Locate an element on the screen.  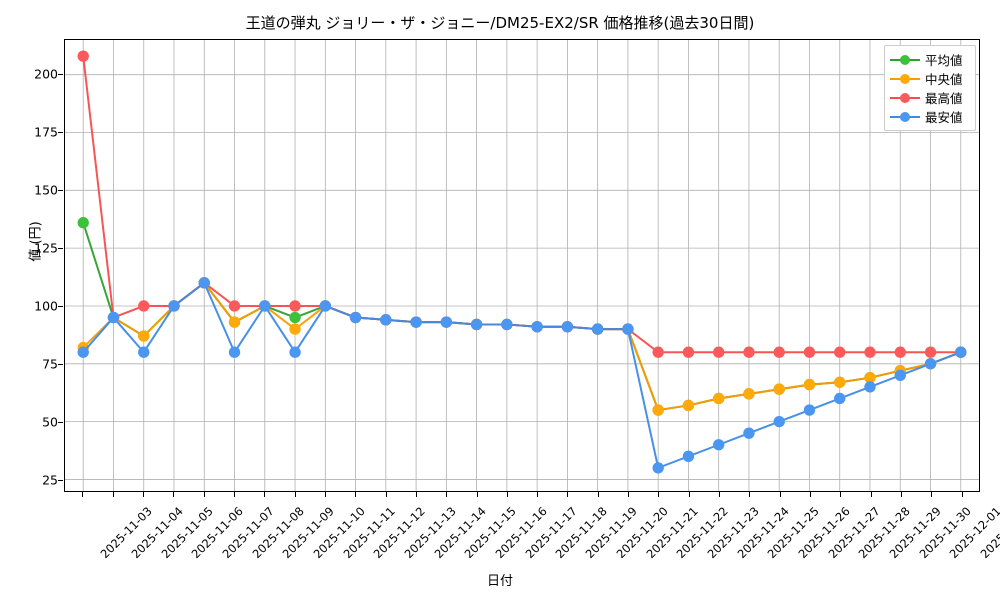
y-tick-label: 150 is located at coordinates (46, 190).